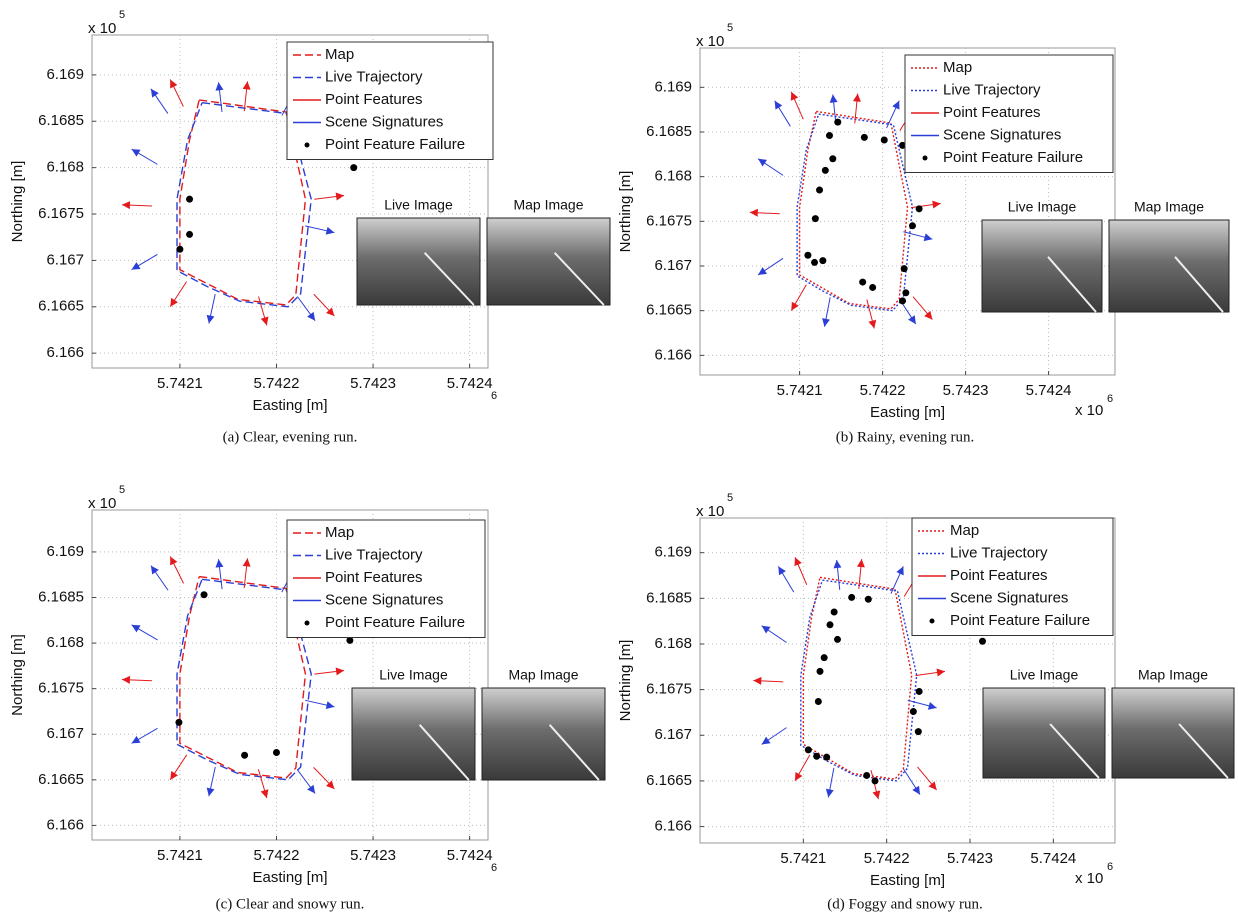 The height and width of the screenshot is (923, 1238). I want to click on y-tick-label: 6.166, so click(65, 352).